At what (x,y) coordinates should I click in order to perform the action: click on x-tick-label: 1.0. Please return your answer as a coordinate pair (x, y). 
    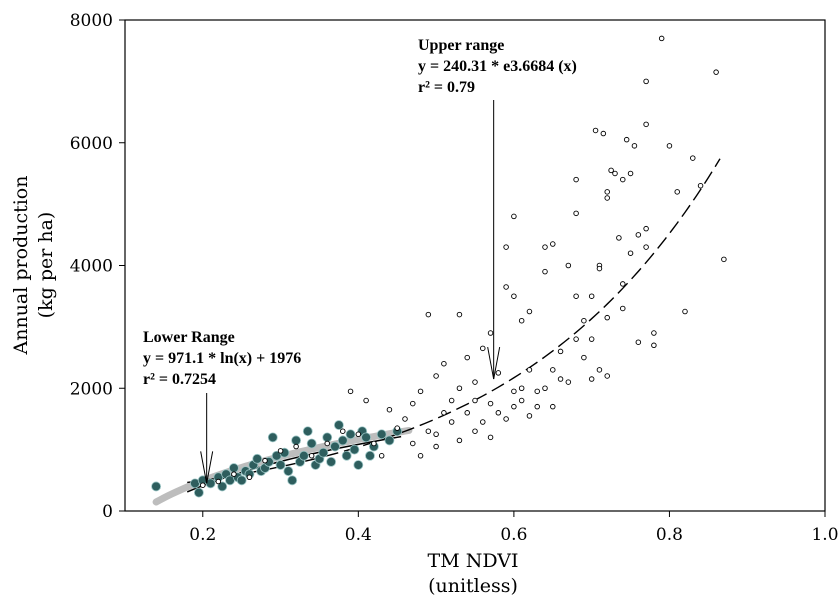
    Looking at the image, I should click on (824, 535).